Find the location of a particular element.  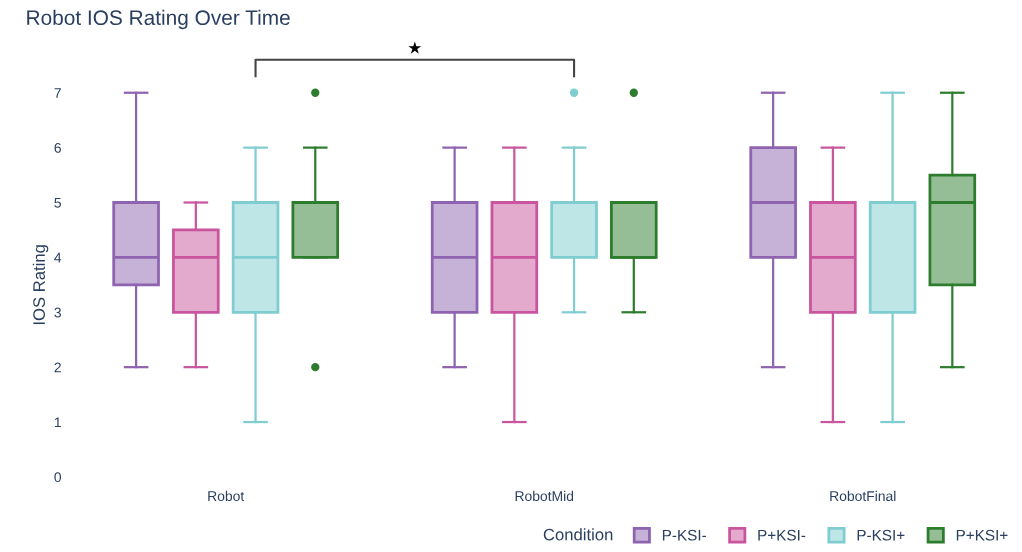

y-tick-label: 6 is located at coordinates (57, 147).